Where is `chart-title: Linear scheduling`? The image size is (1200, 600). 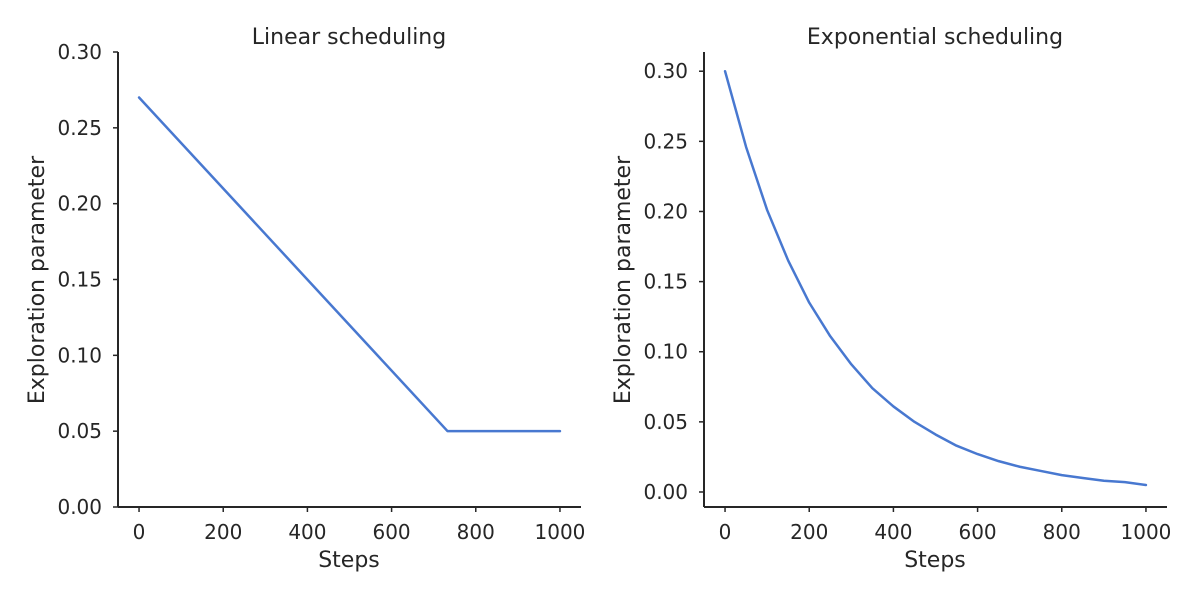
chart-title: Linear scheduling is located at coordinates (349, 37).